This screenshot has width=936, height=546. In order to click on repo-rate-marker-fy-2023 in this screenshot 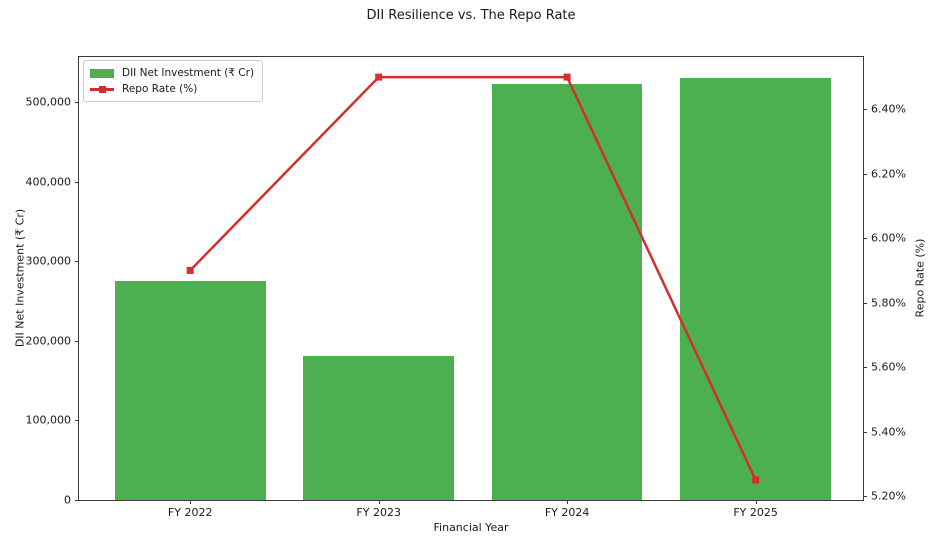, I will do `click(379, 77)`.